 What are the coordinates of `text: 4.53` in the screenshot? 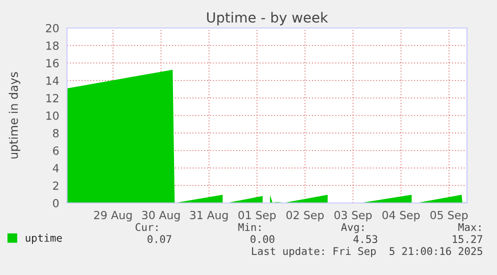 It's located at (365, 239).